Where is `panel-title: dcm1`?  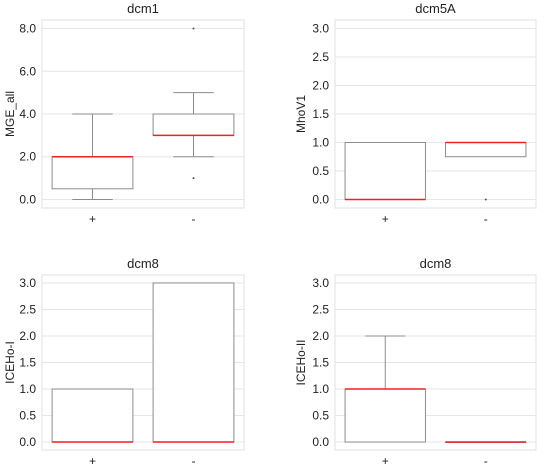
panel-title: dcm1 is located at coordinates (143, 8).